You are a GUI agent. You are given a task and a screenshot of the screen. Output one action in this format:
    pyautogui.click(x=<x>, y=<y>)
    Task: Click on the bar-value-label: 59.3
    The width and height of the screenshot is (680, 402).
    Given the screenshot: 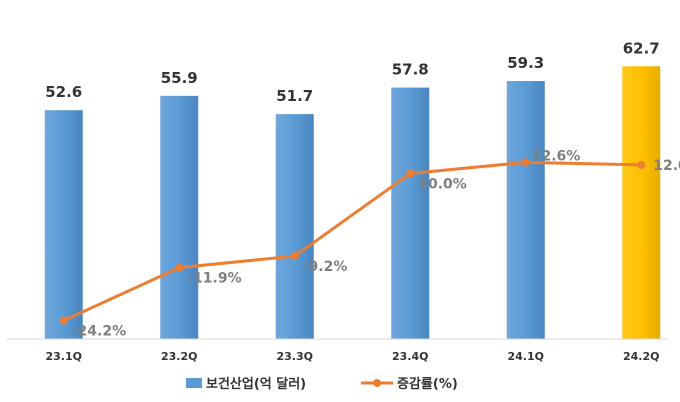 What is the action you would take?
    pyautogui.click(x=525, y=63)
    